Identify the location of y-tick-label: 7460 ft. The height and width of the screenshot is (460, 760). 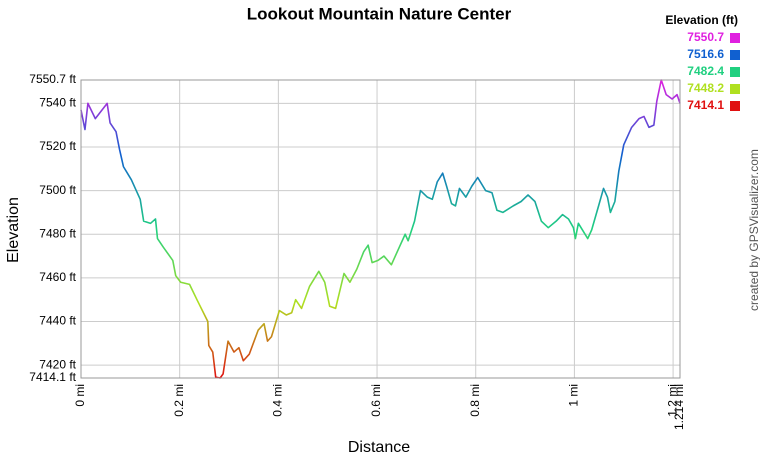
(57, 277).